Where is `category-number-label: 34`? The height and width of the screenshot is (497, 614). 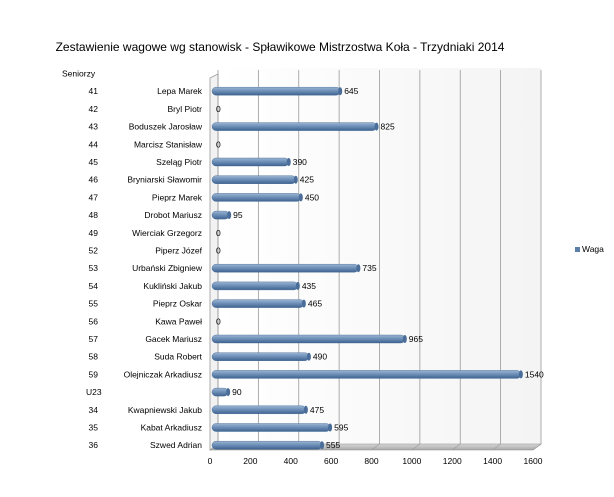
category-number-label: 34 is located at coordinates (94, 410).